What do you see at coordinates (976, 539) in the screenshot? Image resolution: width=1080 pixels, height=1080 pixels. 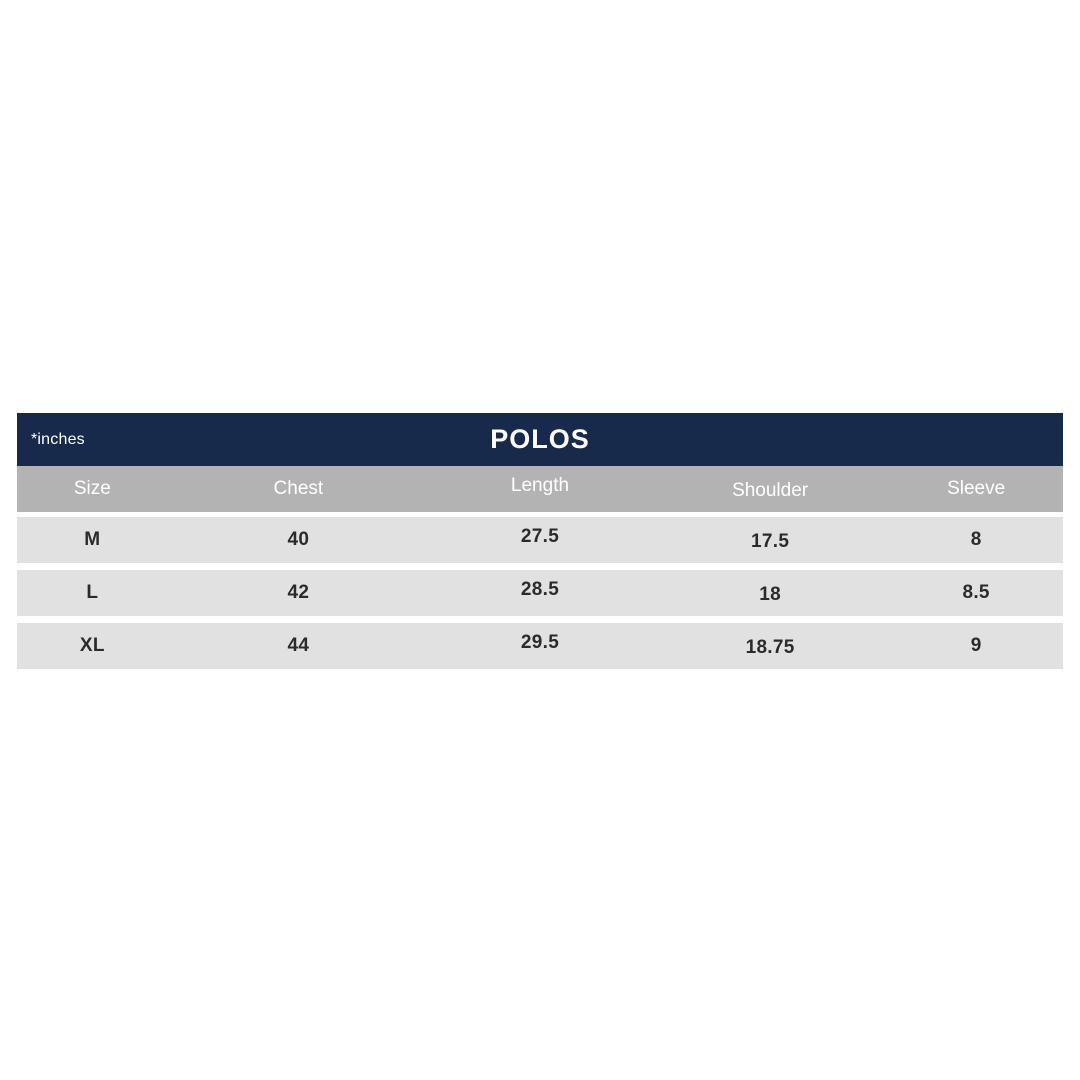 I see `cell-sleeve: 8` at bounding box center [976, 539].